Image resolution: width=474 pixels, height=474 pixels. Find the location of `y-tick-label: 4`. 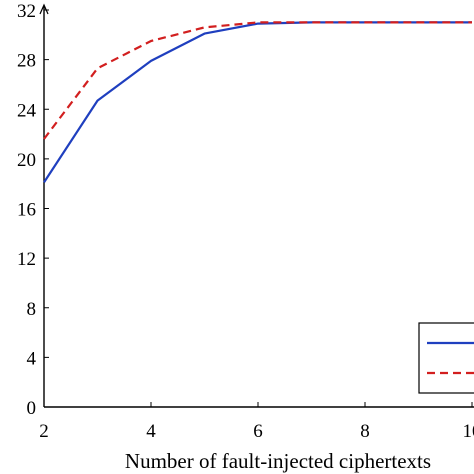

y-tick-label: 4 is located at coordinates (32, 358).